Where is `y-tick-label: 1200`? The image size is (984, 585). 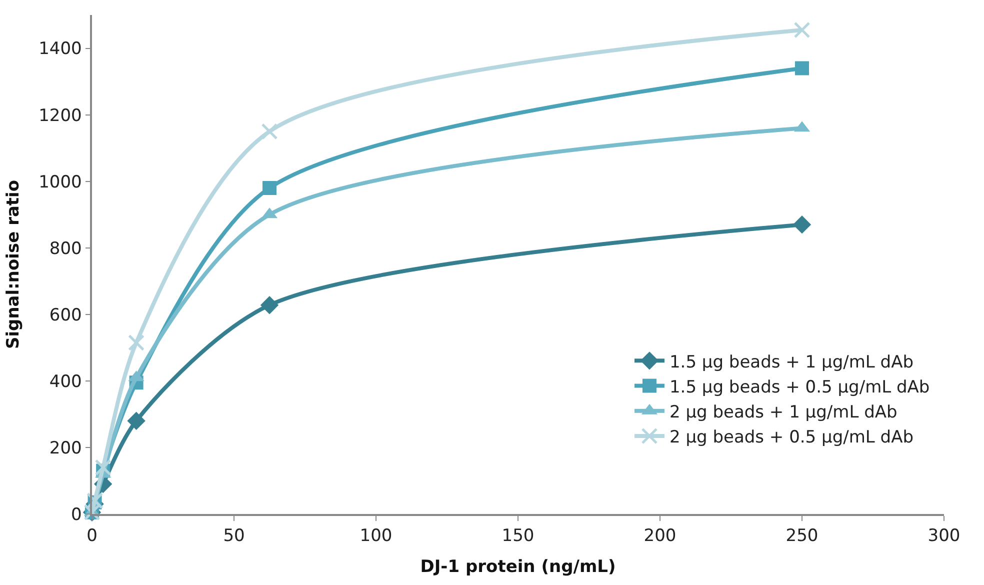 y-tick-label: 1200 is located at coordinates (60, 116).